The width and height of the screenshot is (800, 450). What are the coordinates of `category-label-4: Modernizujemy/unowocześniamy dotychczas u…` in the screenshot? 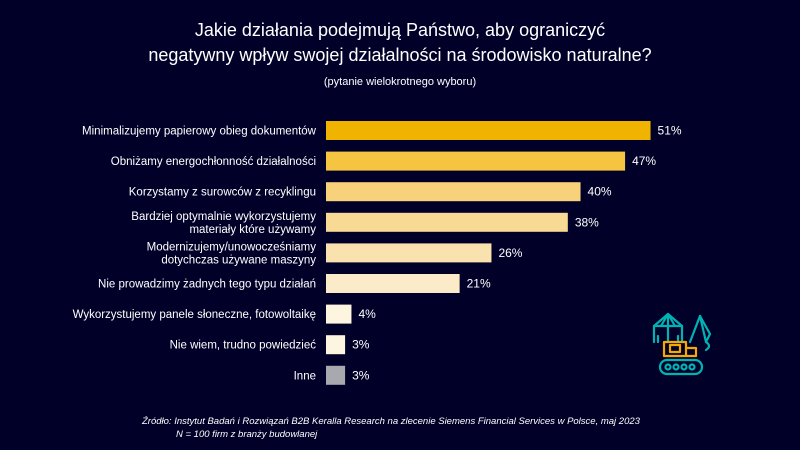 It's located at (232, 253).